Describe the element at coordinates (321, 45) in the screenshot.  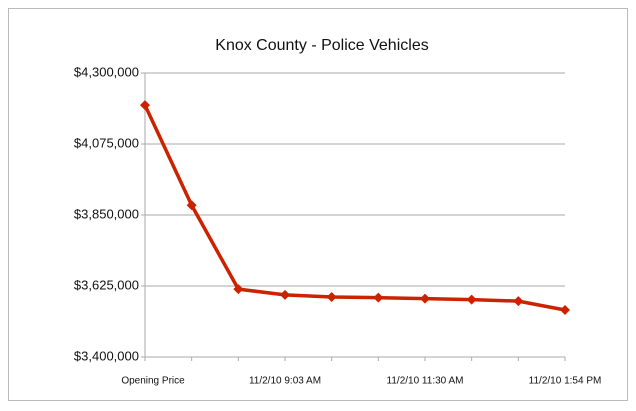
I see `chart-title: Knox County - Police Vehicles` at that location.